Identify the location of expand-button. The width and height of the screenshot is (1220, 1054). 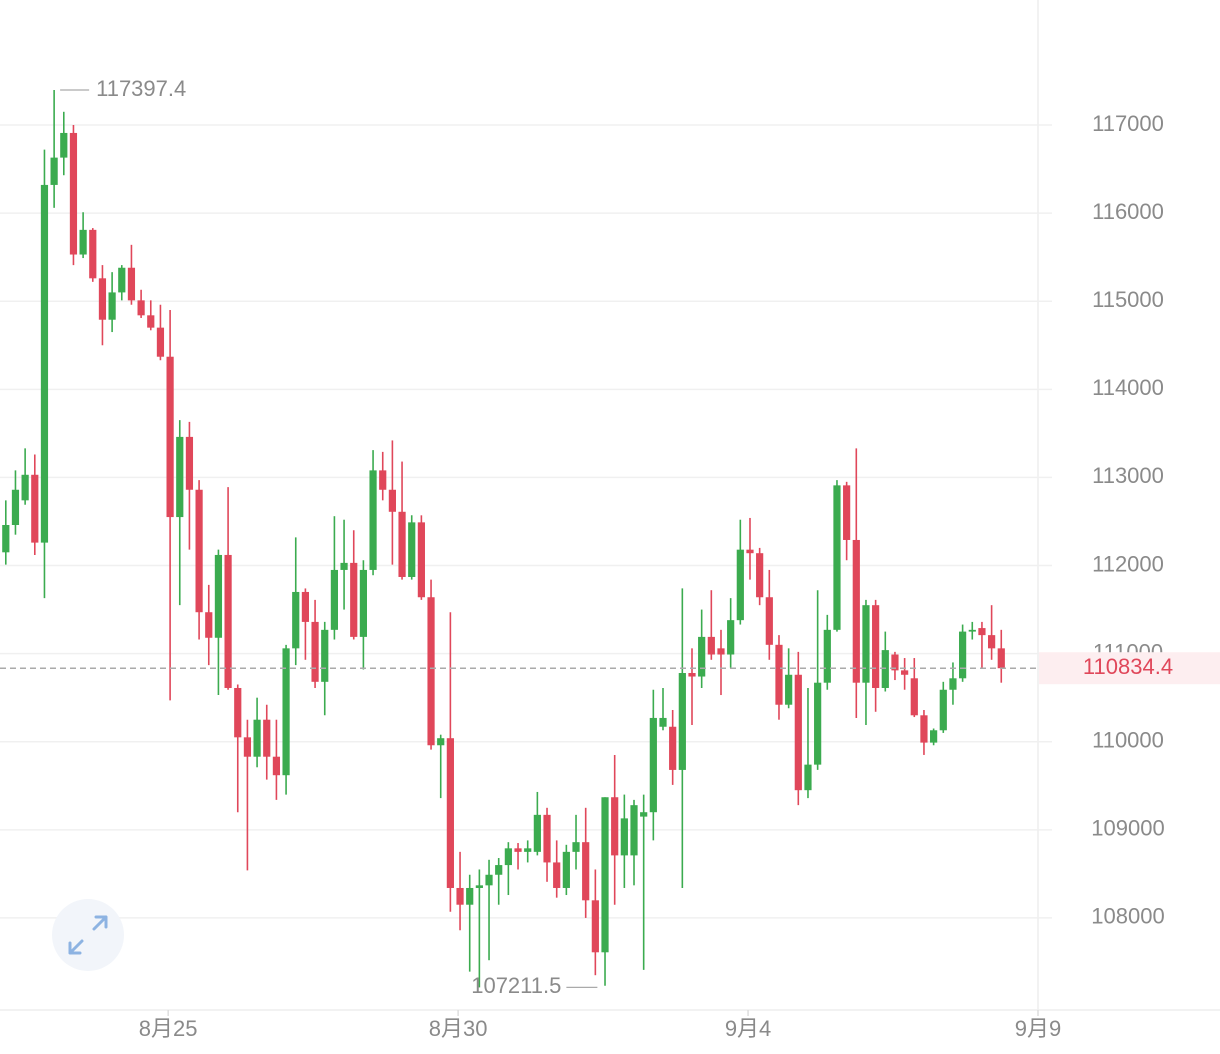
(88, 935).